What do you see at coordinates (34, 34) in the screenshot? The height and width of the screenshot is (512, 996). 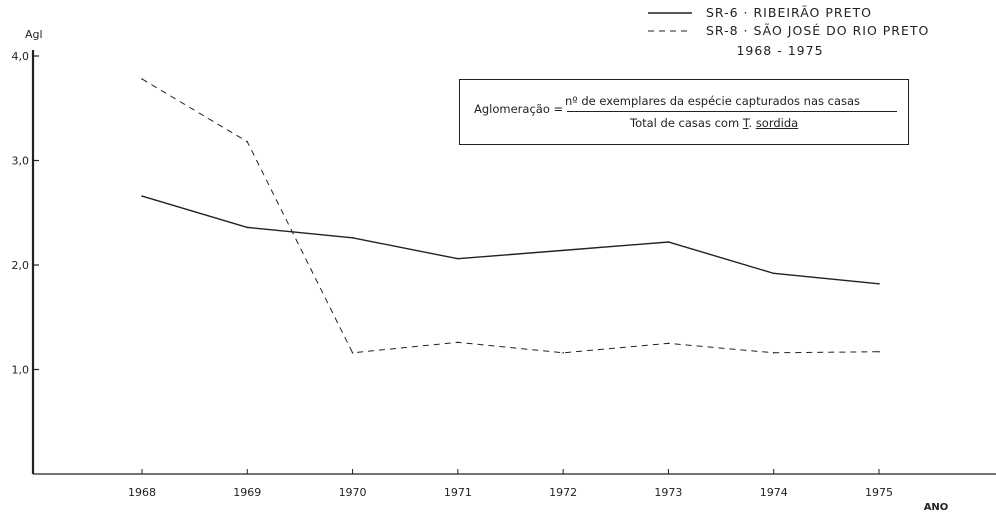 I see `y-axis-title: Agl` at bounding box center [34, 34].